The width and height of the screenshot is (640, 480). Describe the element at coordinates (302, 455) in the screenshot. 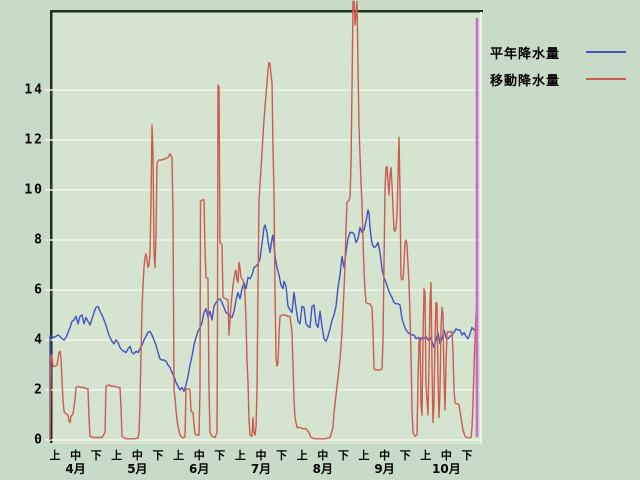

I see `x-tick-label-12: 上` at that location.